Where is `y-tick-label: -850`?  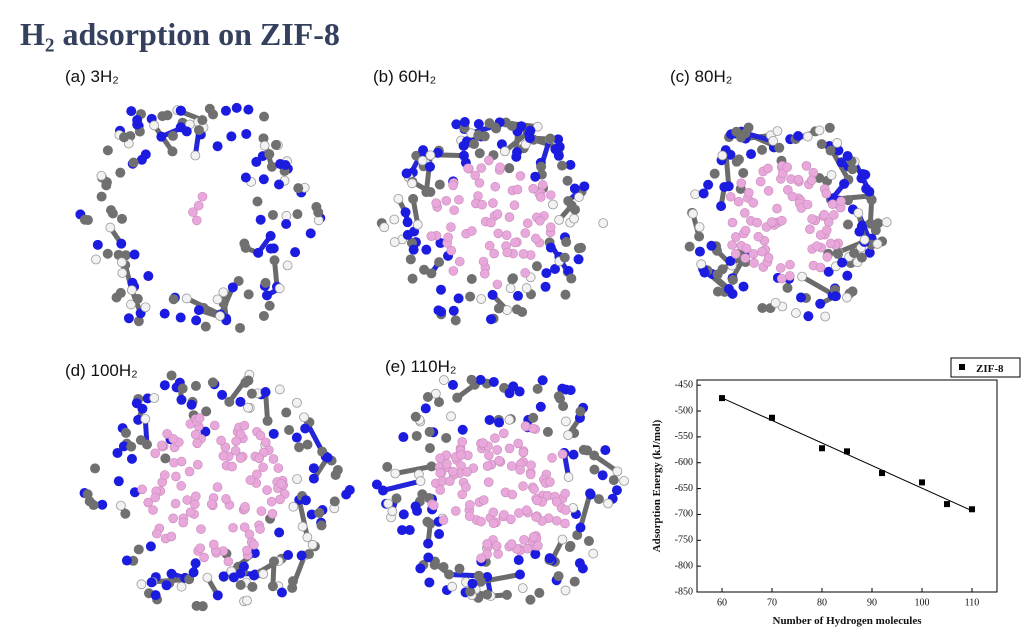 y-tick-label: -850 is located at coordinates (684, 591).